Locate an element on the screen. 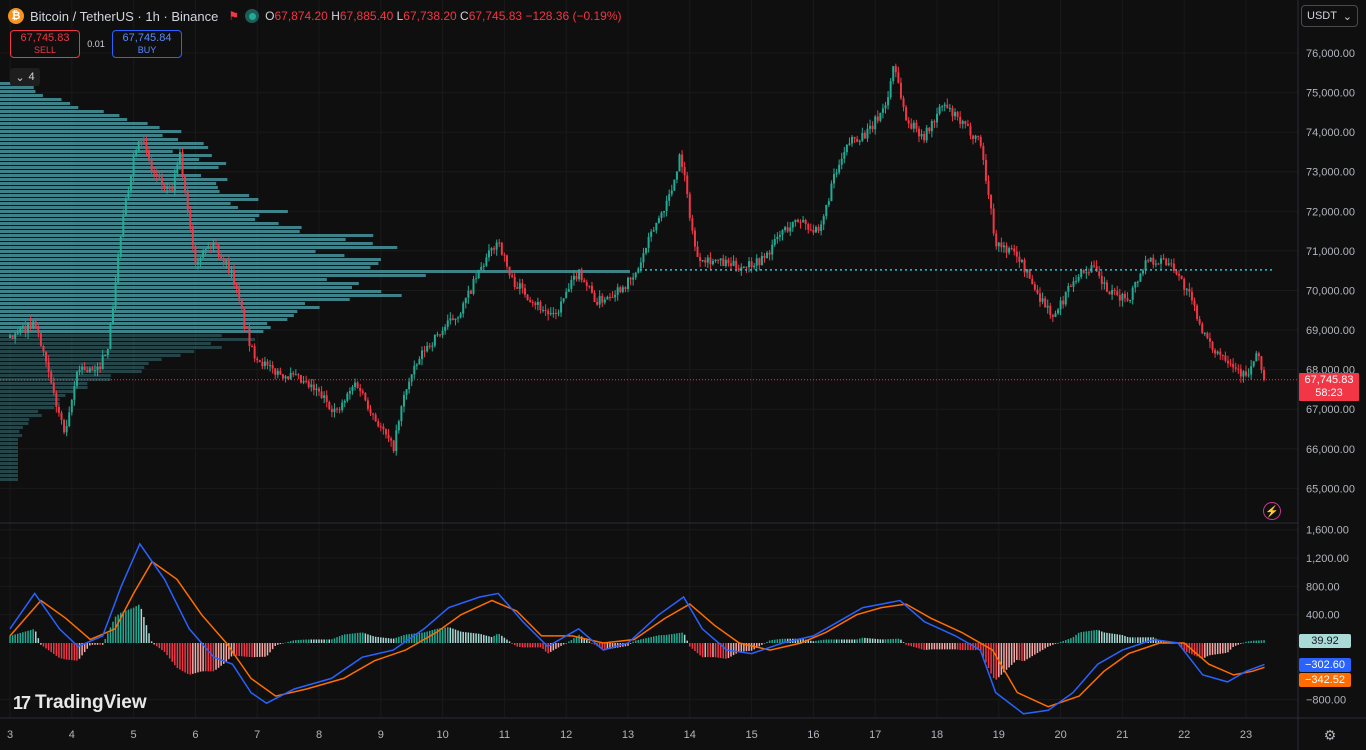  market-status-icon is located at coordinates (252, 16).